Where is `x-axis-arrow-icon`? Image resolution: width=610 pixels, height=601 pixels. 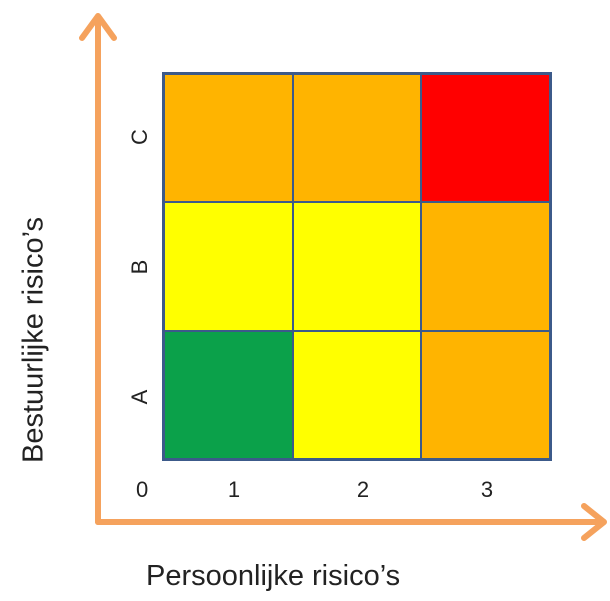 x-axis-arrow-icon is located at coordinates (594, 522).